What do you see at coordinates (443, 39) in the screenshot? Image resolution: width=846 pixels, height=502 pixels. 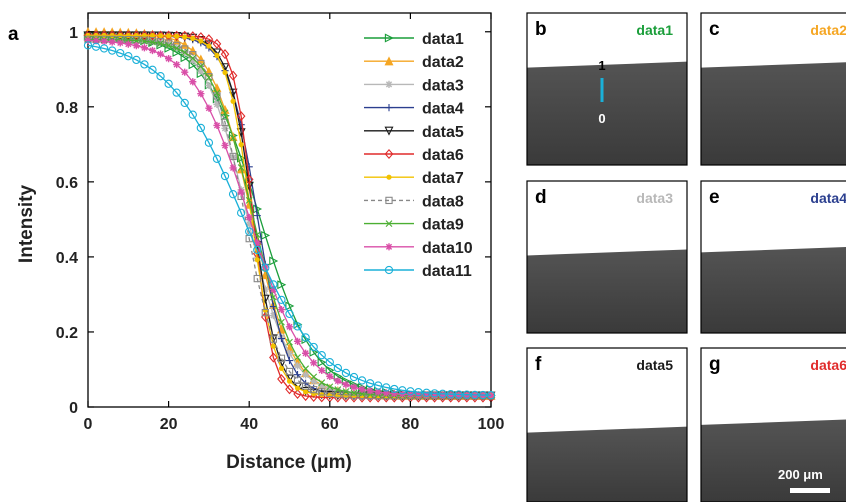 I see `legend-label: data1` at bounding box center [443, 39].